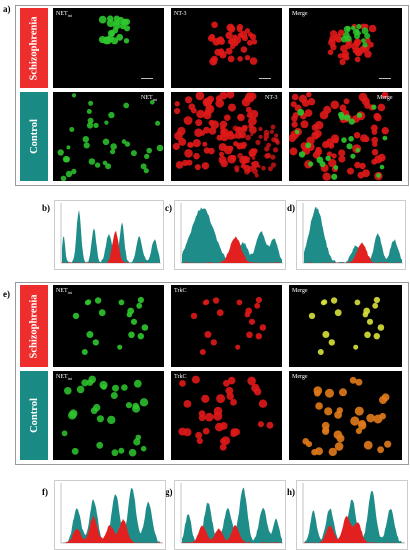 The height and width of the screenshot is (550, 410). What do you see at coordinates (108, 326) in the screenshot?
I see `micrograph-e-net-schizophrenia: NETint` at bounding box center [108, 326].